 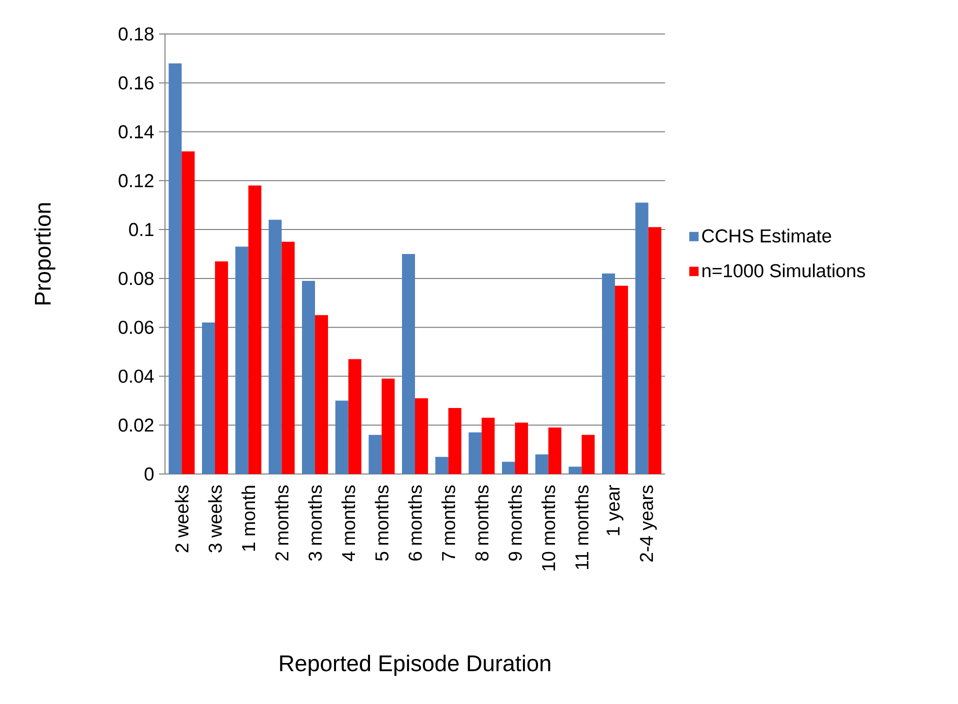 I want to click on x-tick-label: 3 months, so click(x=315, y=523).